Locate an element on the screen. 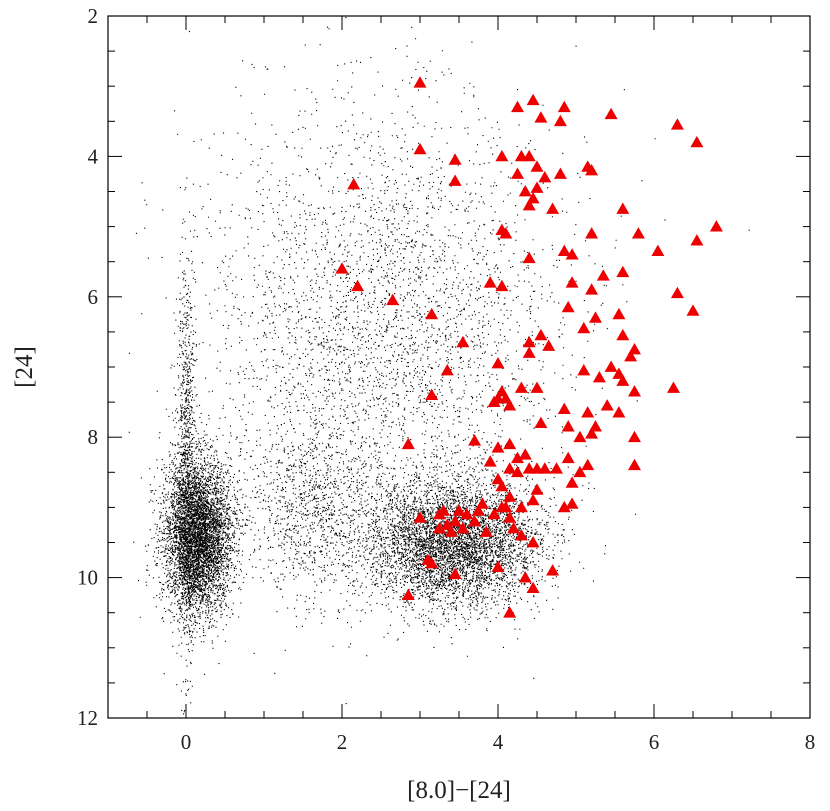 The height and width of the screenshot is (811, 830). y-tick-label: 10 is located at coordinates (87, 578).